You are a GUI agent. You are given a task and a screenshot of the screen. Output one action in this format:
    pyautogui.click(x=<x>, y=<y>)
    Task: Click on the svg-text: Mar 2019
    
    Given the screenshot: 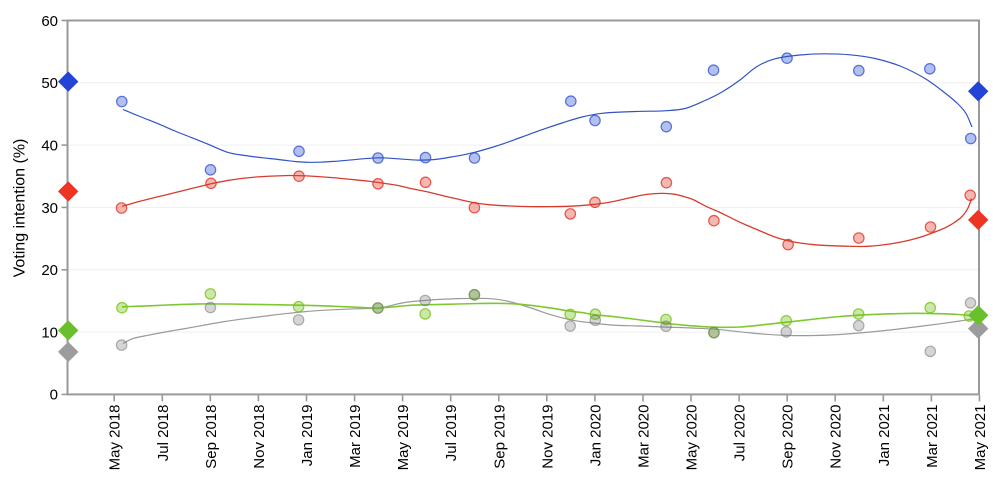 What is the action you would take?
    pyautogui.click(x=355, y=436)
    